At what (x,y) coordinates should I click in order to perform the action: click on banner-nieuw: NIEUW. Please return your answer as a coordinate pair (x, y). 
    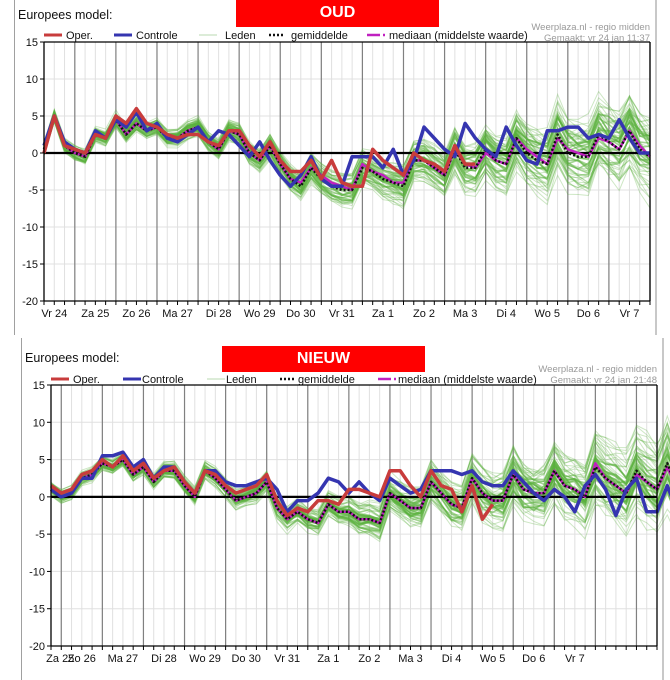
    Looking at the image, I should click on (323, 359).